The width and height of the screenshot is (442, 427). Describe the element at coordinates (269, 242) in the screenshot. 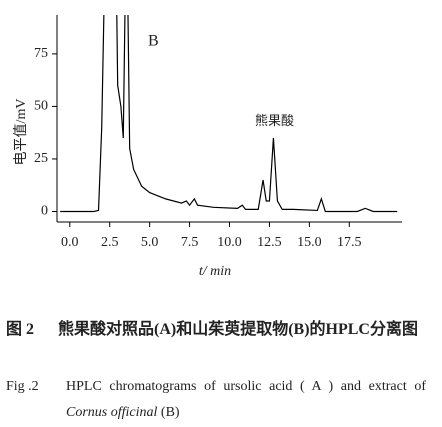

I see `x-tick-label: 12.5` at that location.